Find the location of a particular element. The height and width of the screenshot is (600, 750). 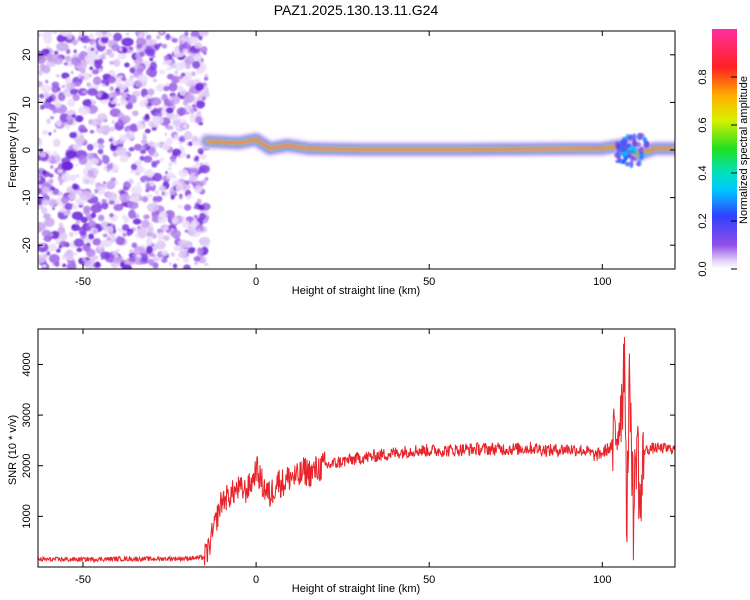

colorbar-label: Normalized spectral amplitude is located at coordinates (744, 150).